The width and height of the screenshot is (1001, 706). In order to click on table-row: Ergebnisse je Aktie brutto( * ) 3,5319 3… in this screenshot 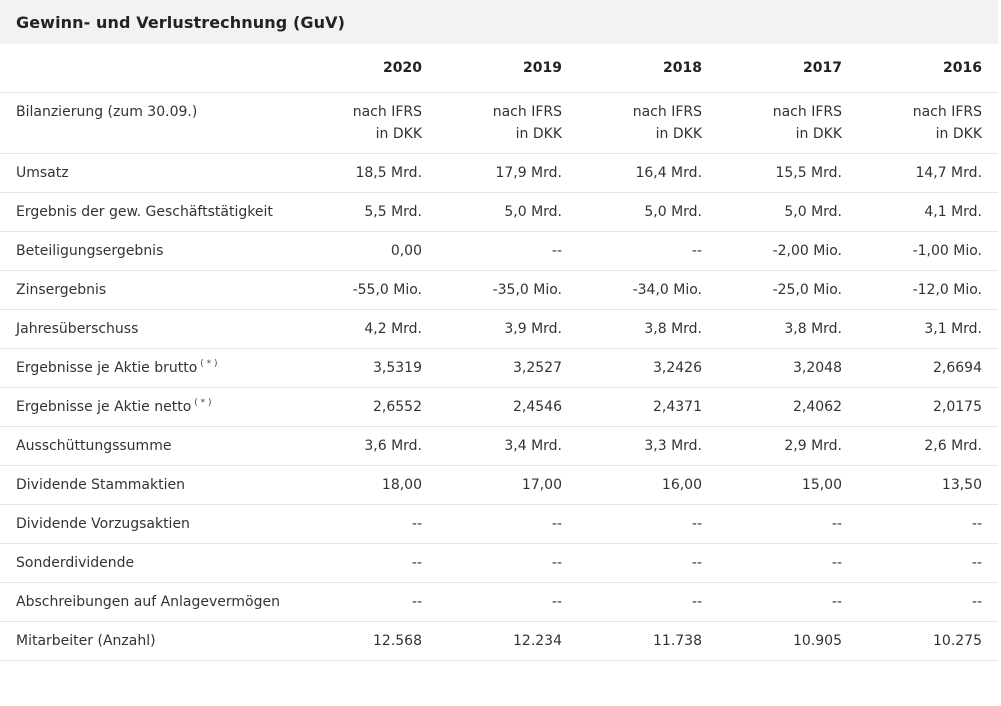, I will do `click(499, 368)`.